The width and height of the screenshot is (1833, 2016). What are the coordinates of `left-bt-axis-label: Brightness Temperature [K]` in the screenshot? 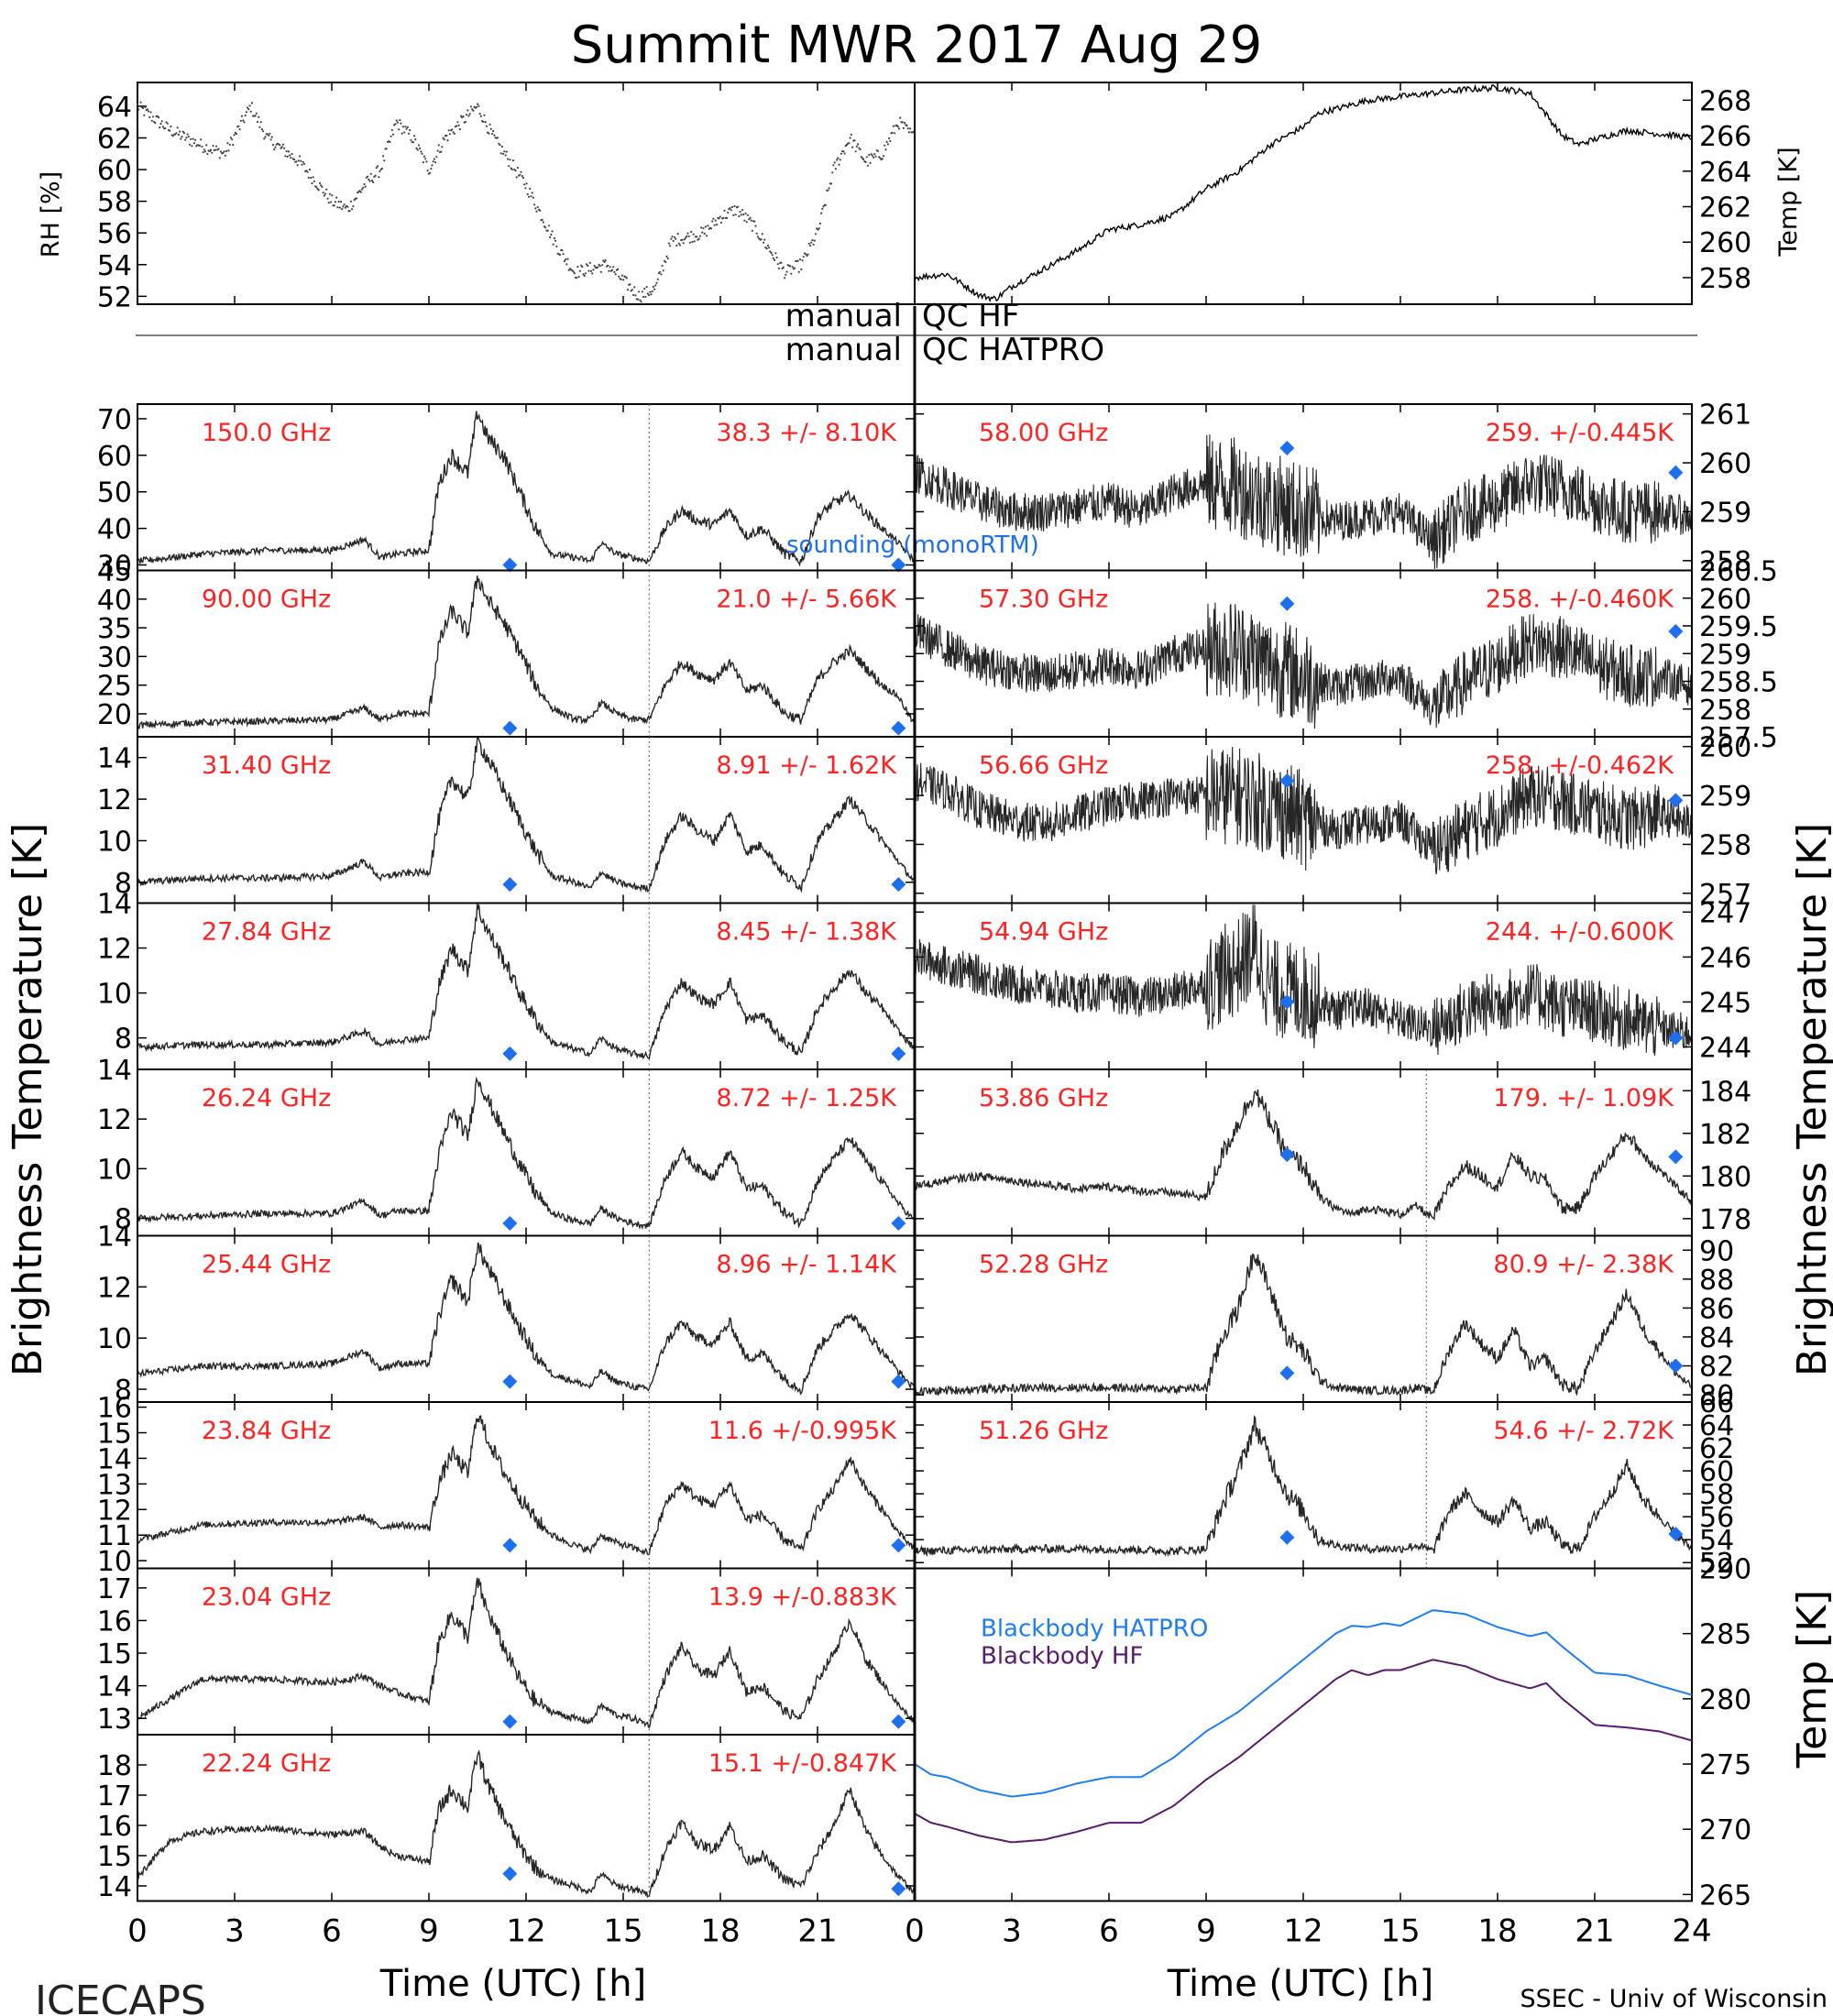 It's located at (28, 1099).